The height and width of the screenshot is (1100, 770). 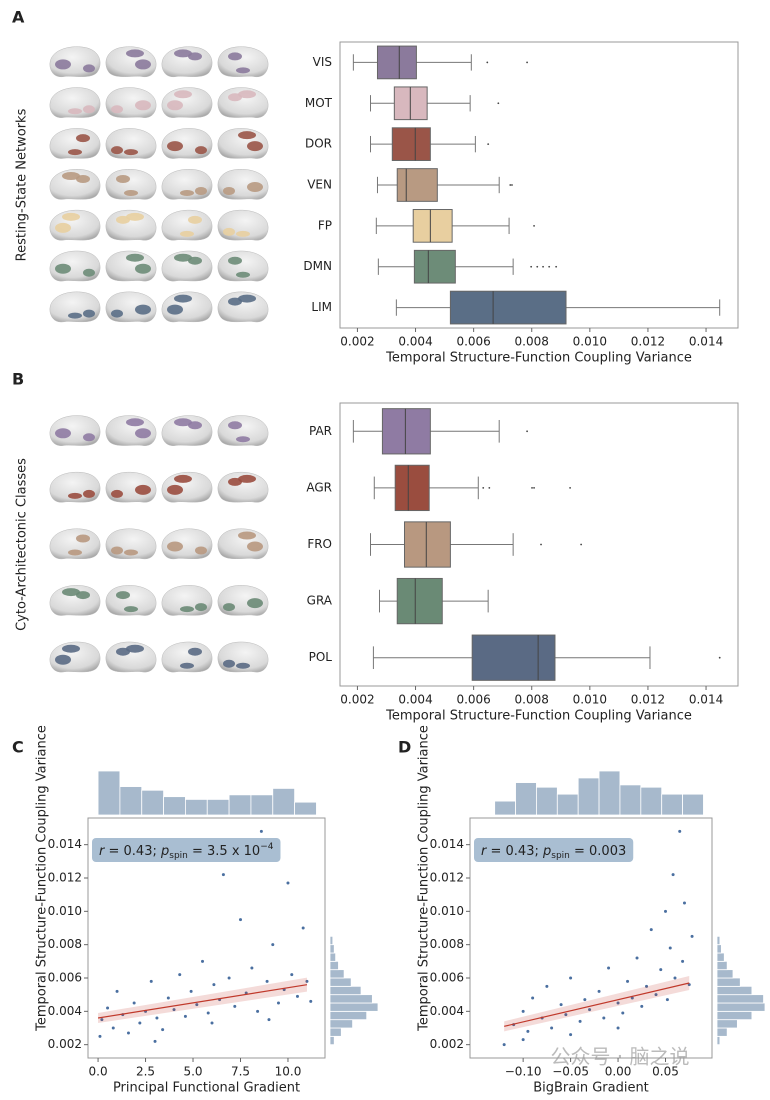 I want to click on x-tick-label: 0.012, so click(x=648, y=700).